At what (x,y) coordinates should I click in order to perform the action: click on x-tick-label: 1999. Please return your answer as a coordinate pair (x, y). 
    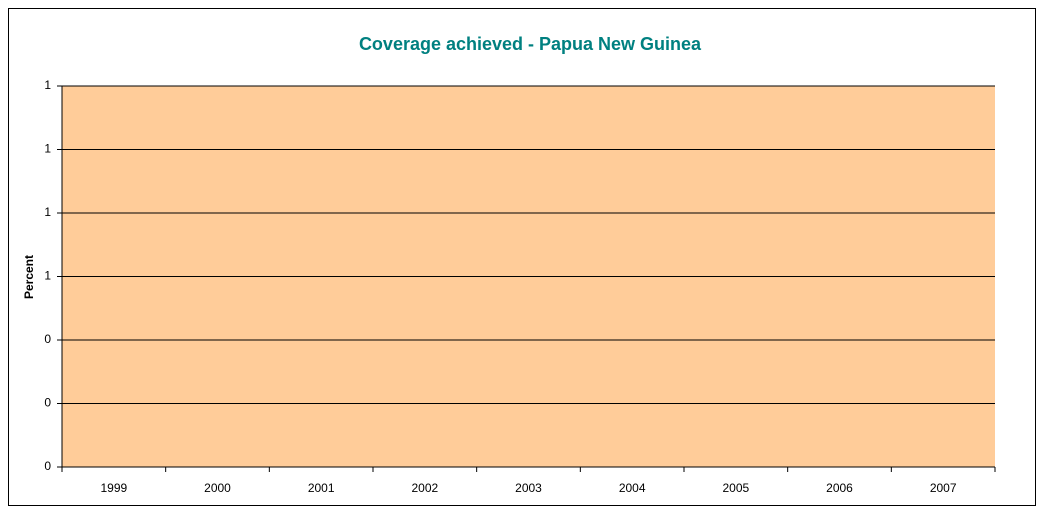
    Looking at the image, I should click on (113, 488).